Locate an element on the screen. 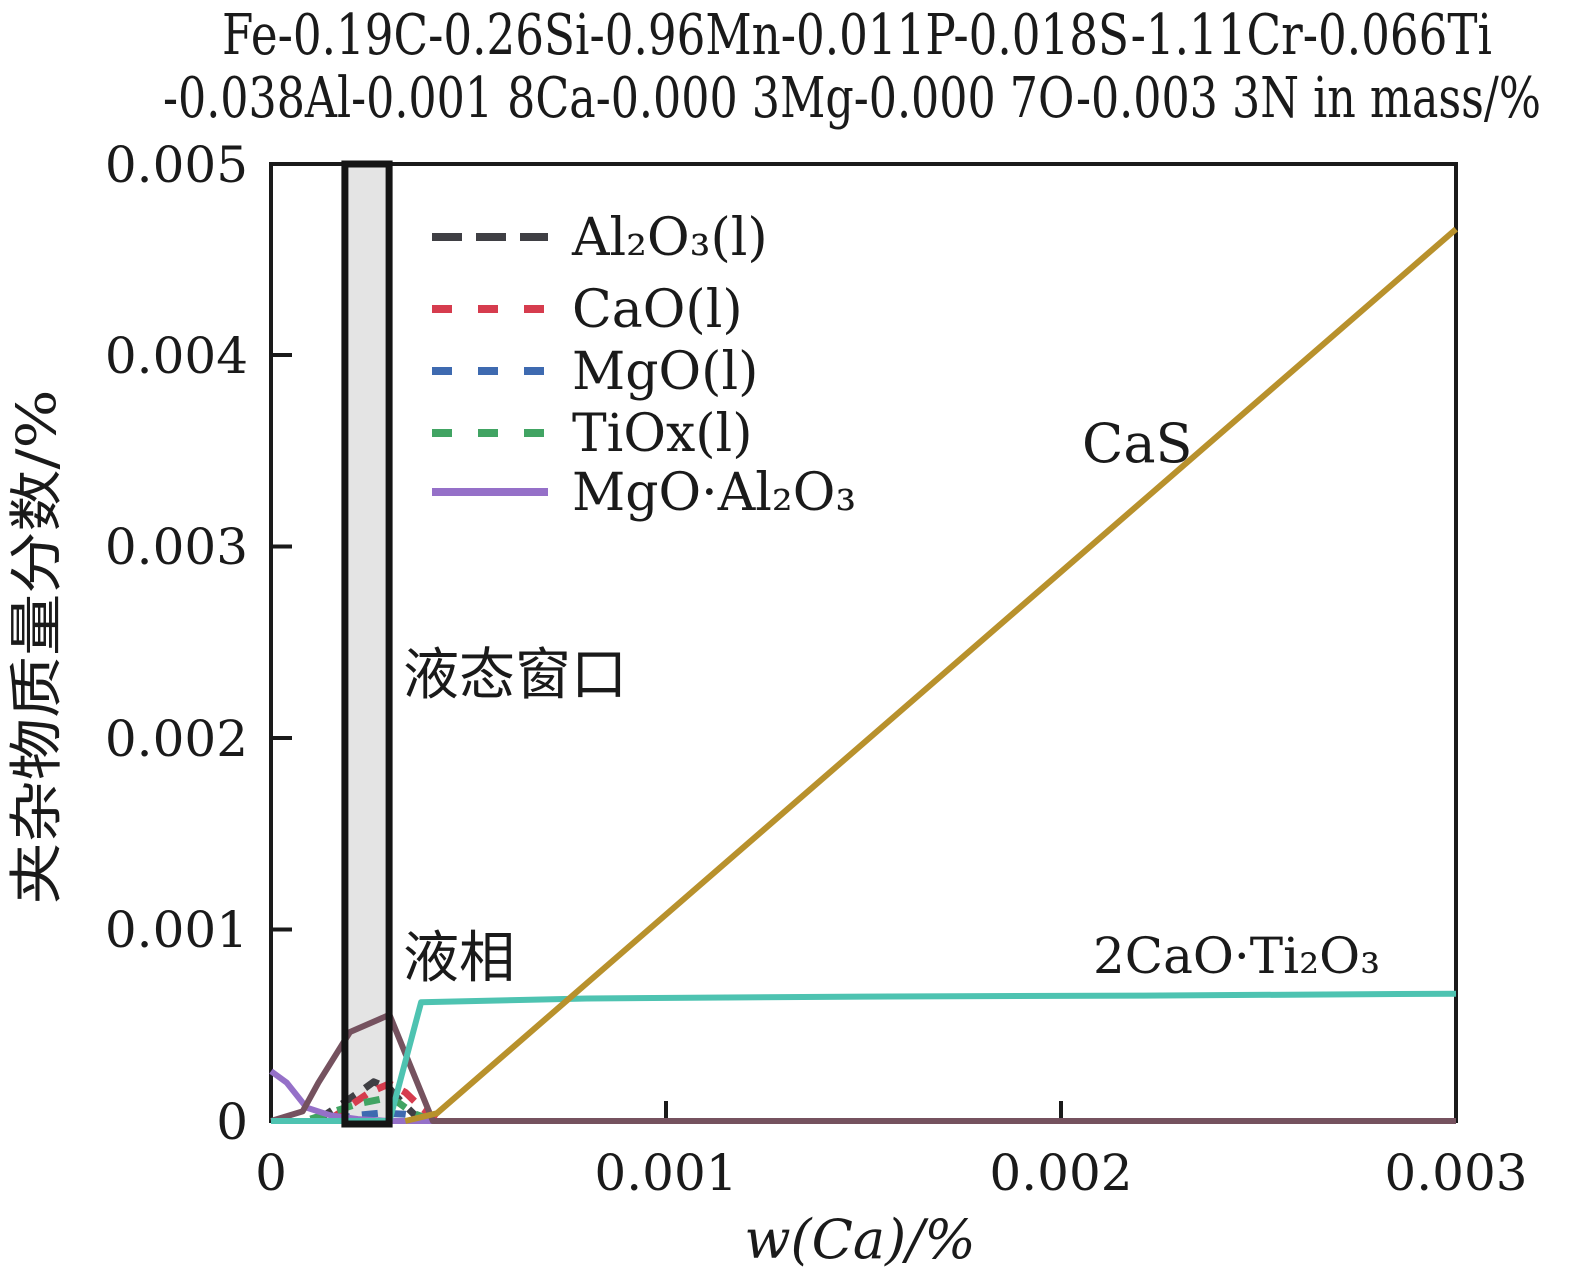  curve-liquid-phase- is located at coordinates (863, 1067).